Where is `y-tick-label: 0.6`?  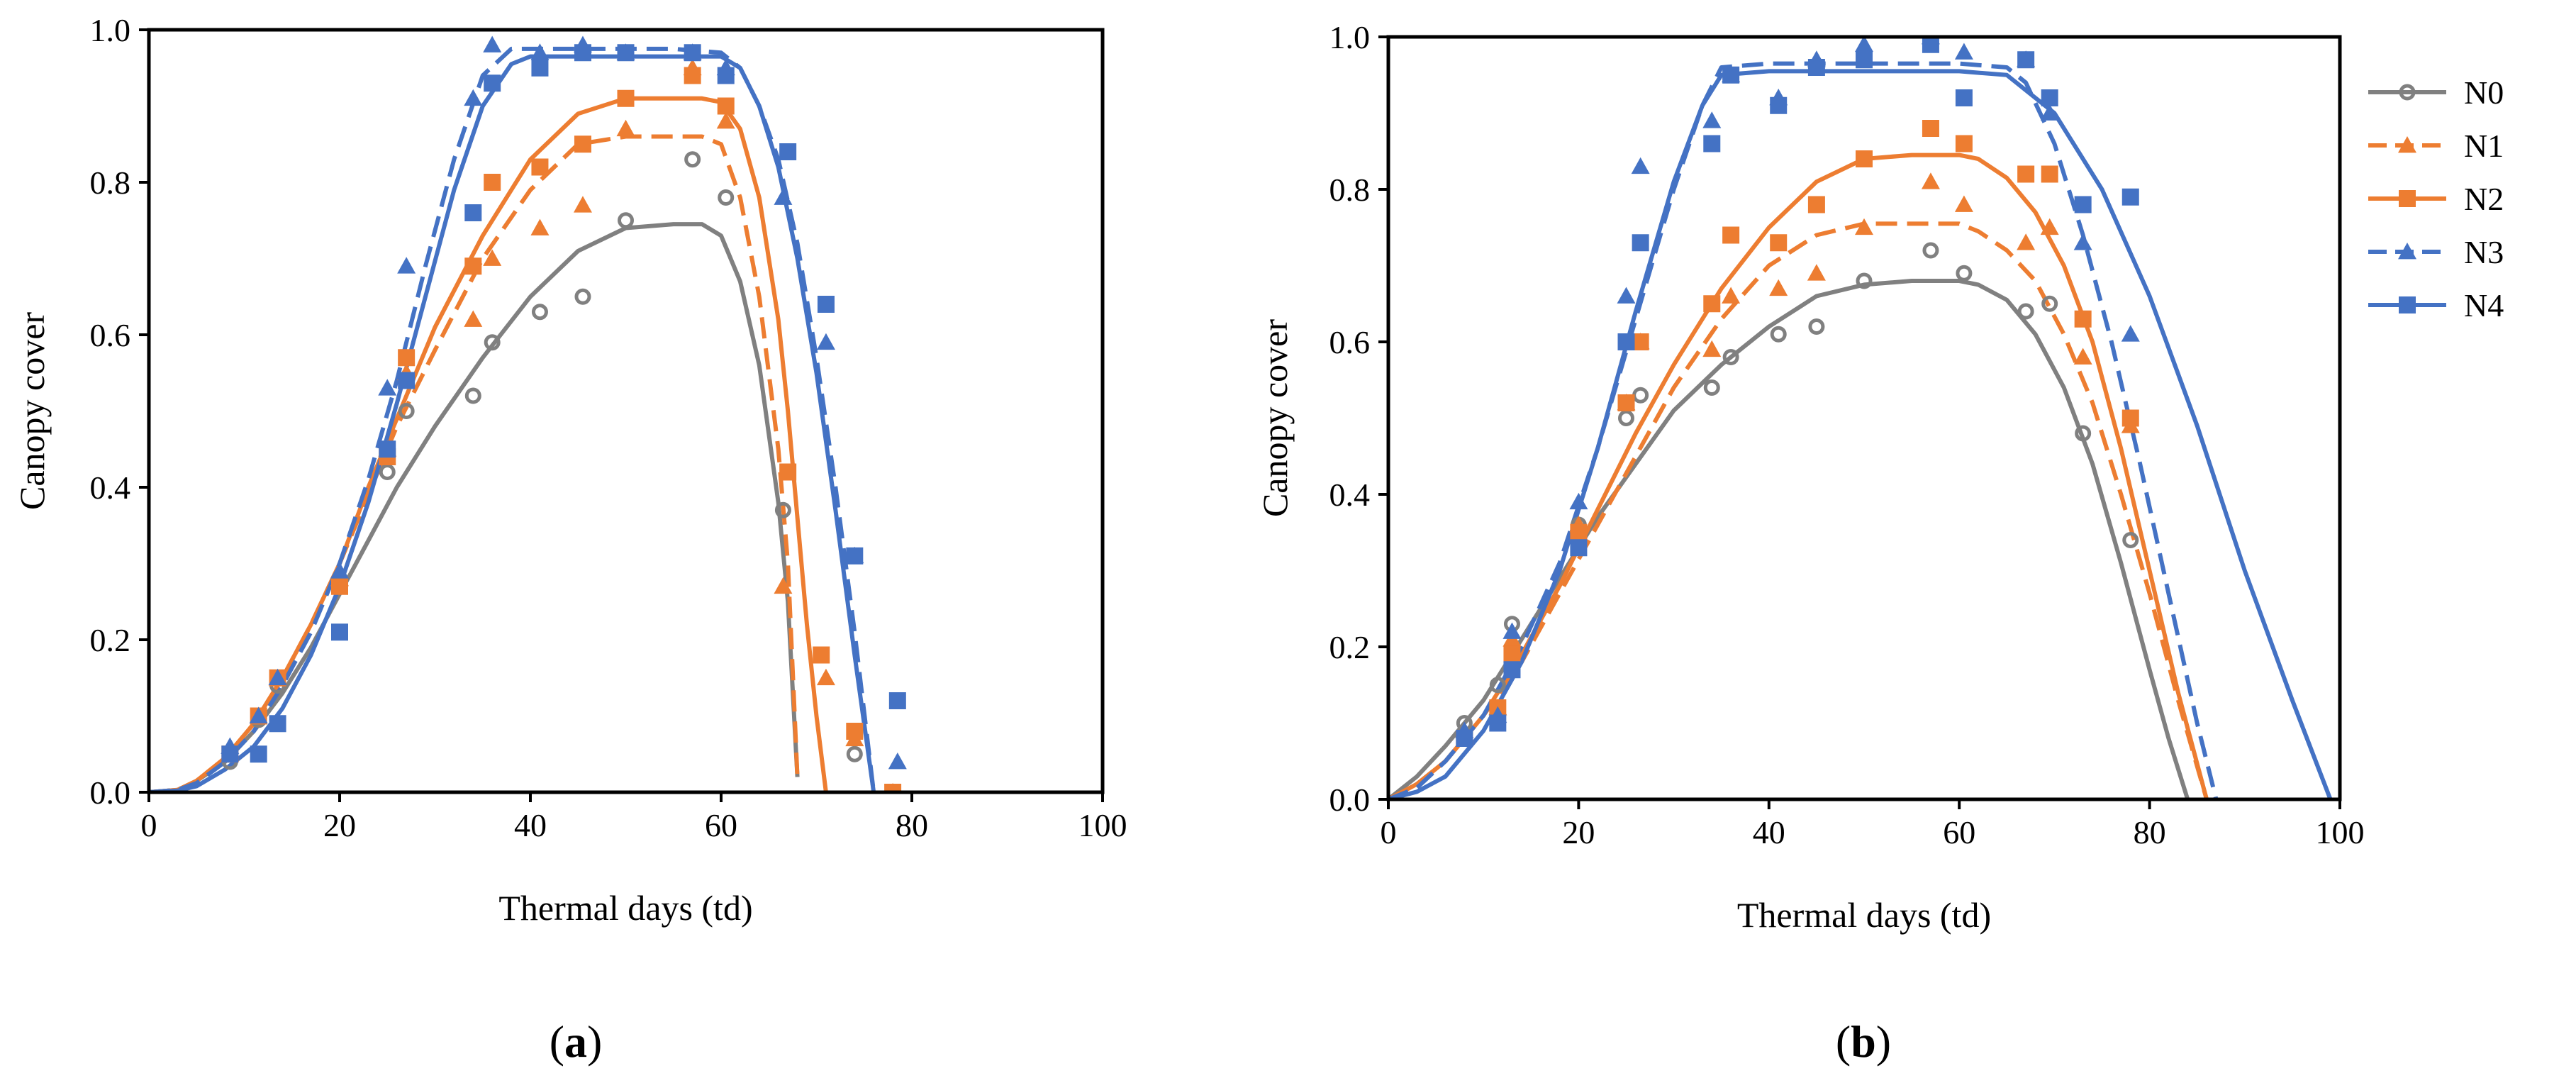
y-tick-label: 0.6 is located at coordinates (110, 335).